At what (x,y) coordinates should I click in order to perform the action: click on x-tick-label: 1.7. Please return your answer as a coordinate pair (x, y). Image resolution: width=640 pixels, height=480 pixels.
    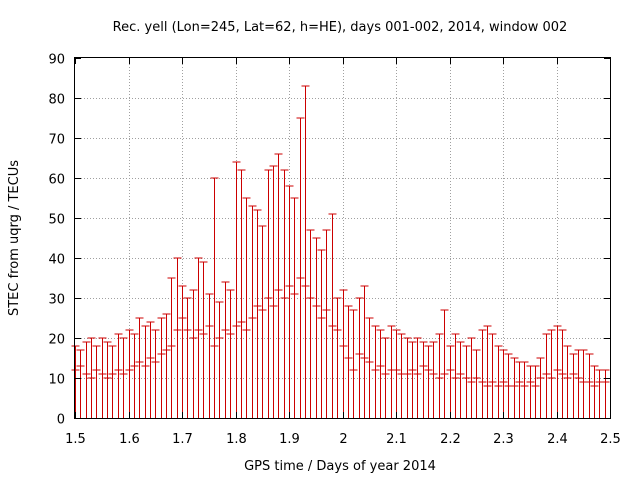
    Looking at the image, I should click on (182, 439).